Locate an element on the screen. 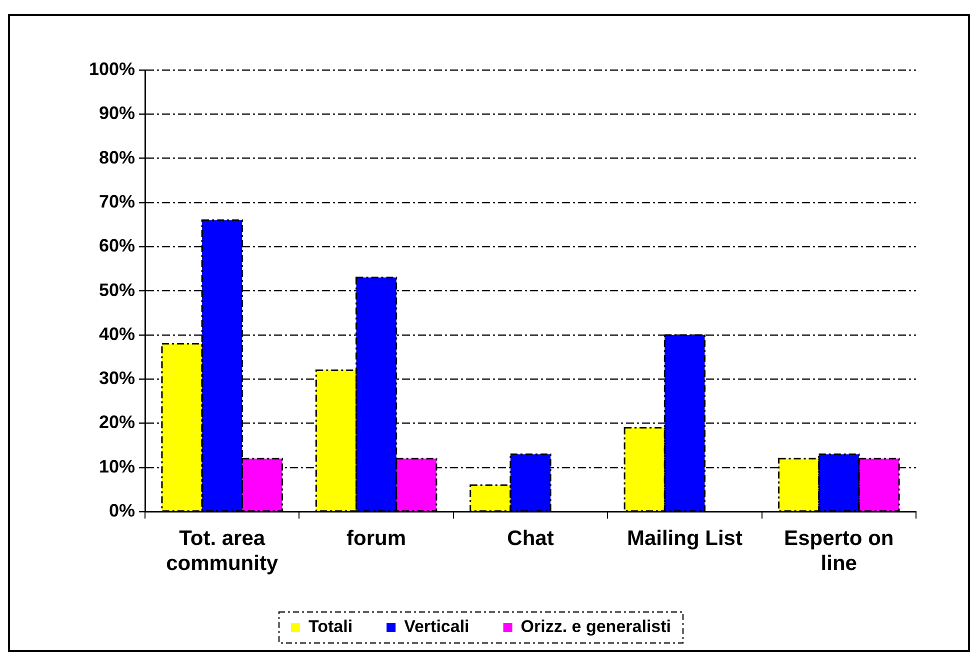 The image size is (979, 654). y-tick-label: 50% is located at coordinates (116, 290).